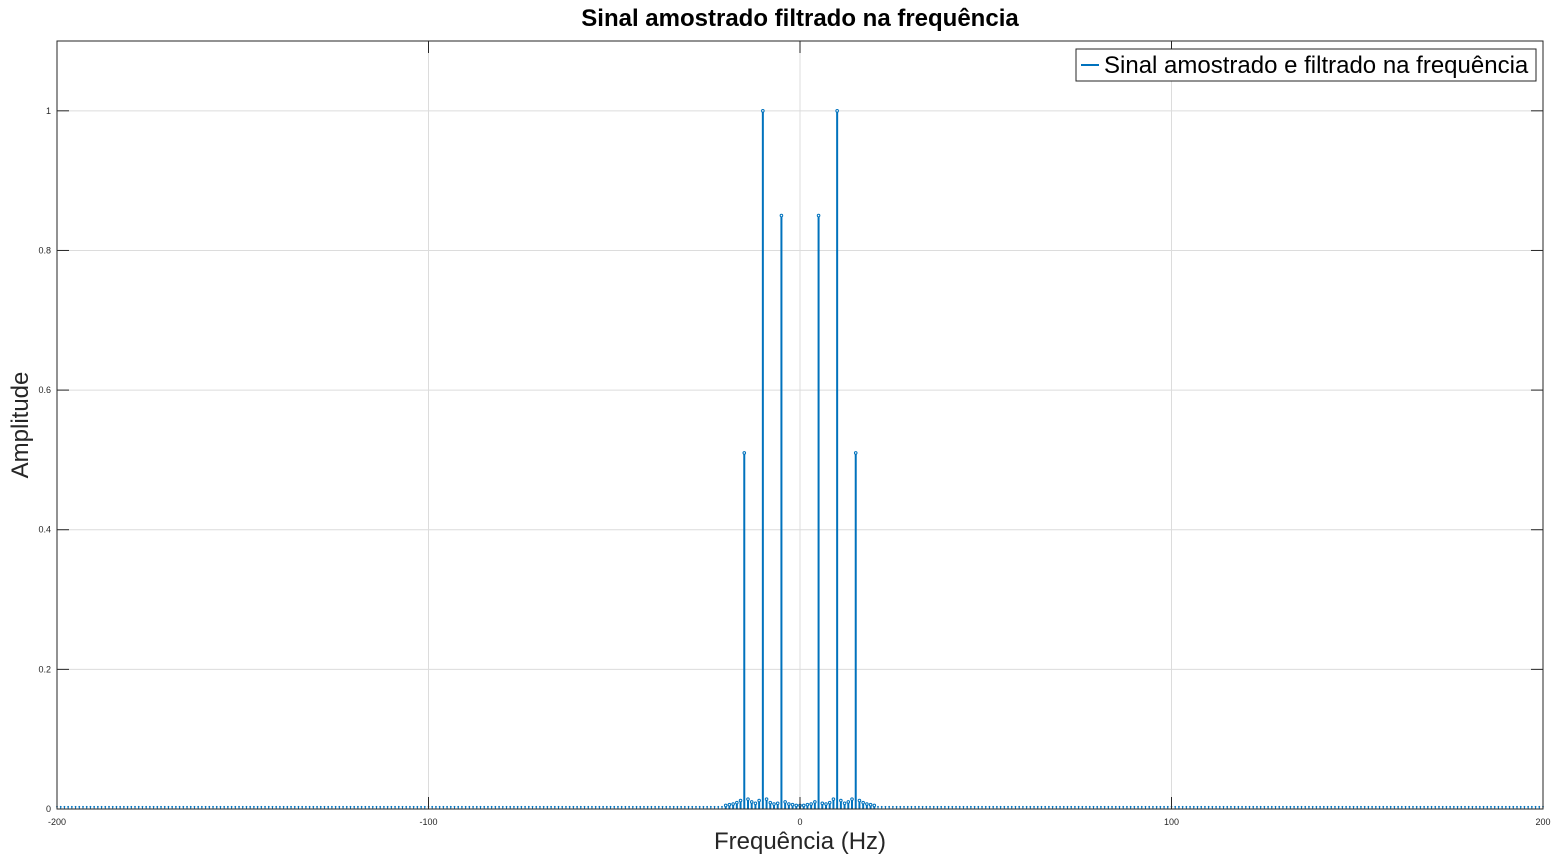 This screenshot has height=864, width=1562. I want to click on legend-box, so click(1306, 65).